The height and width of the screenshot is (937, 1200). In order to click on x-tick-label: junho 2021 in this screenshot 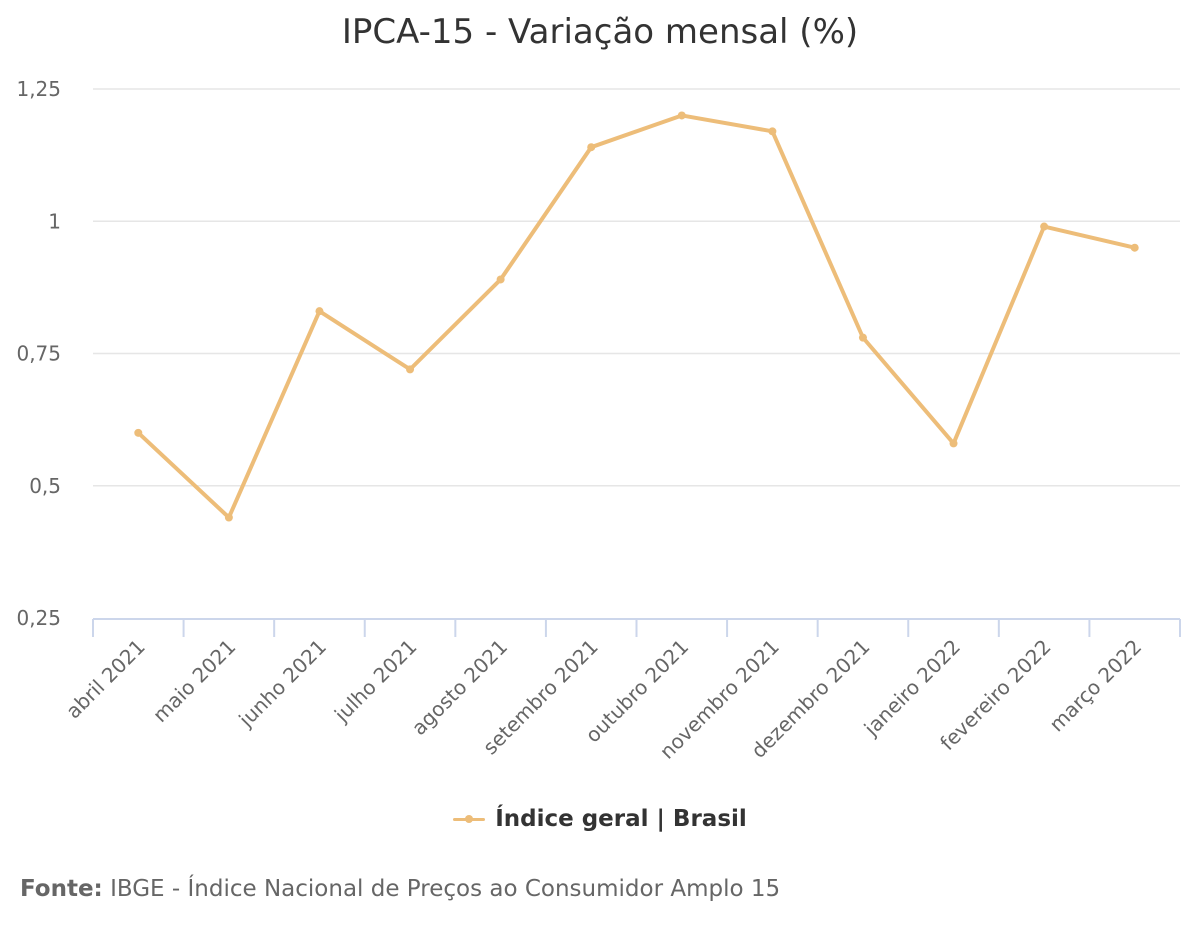, I will do `click(282, 684)`.